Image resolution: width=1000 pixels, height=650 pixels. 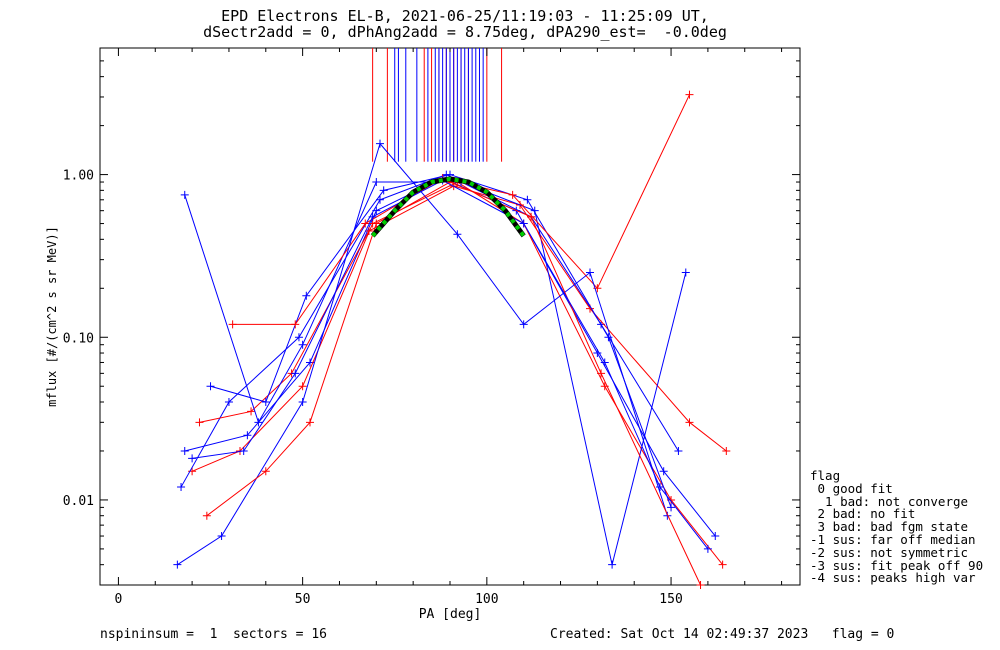 What do you see at coordinates (889, 527) in the screenshot?
I see `legend-item: 3 bad: bad fgm state` at bounding box center [889, 527].